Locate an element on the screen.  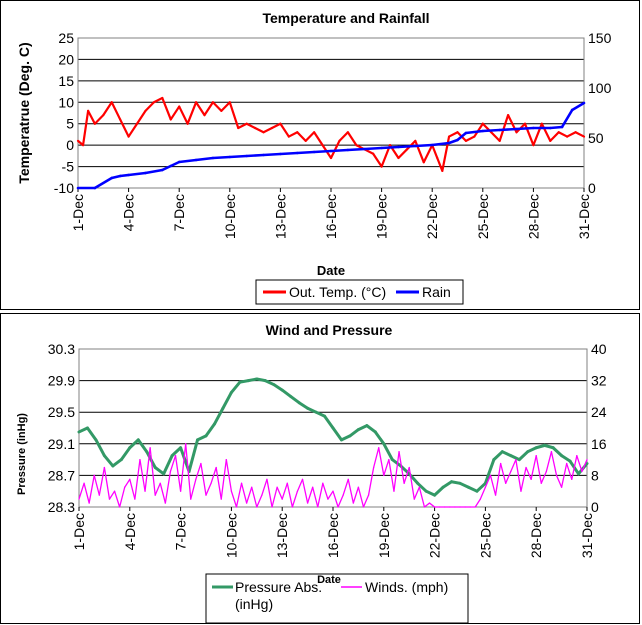
x-tick-label: 13-Dec is located at coordinates (282, 535).